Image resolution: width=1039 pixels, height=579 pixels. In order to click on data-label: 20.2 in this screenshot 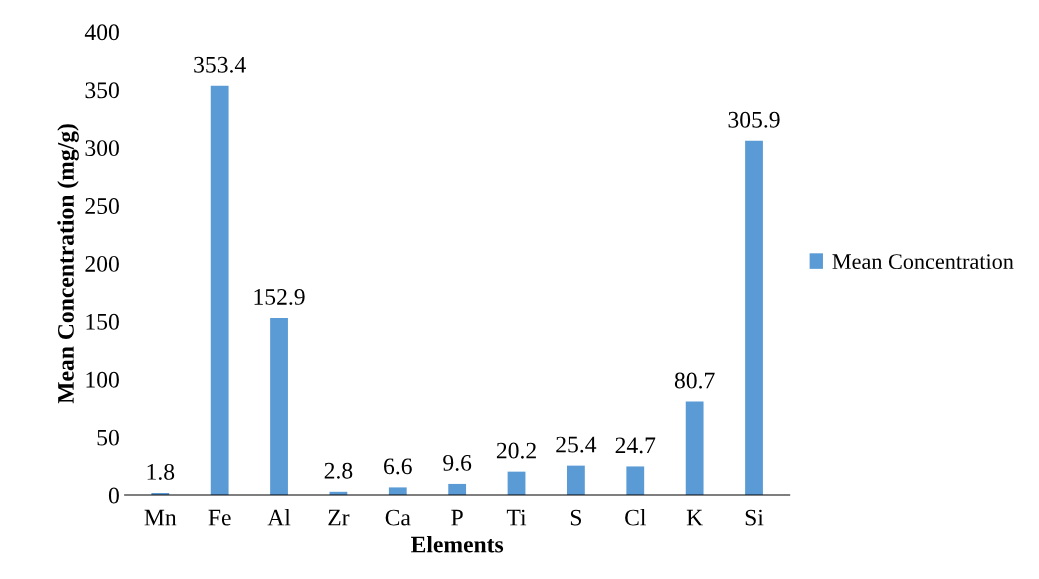, I will do `click(516, 450)`.